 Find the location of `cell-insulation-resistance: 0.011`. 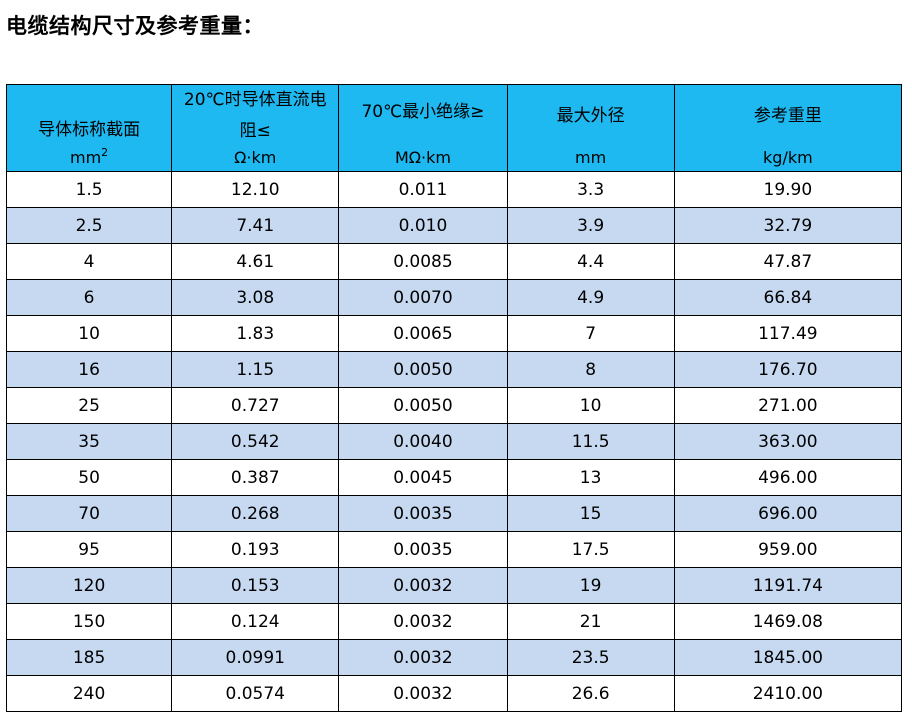

cell-insulation-resistance: 0.011 is located at coordinates (423, 189).